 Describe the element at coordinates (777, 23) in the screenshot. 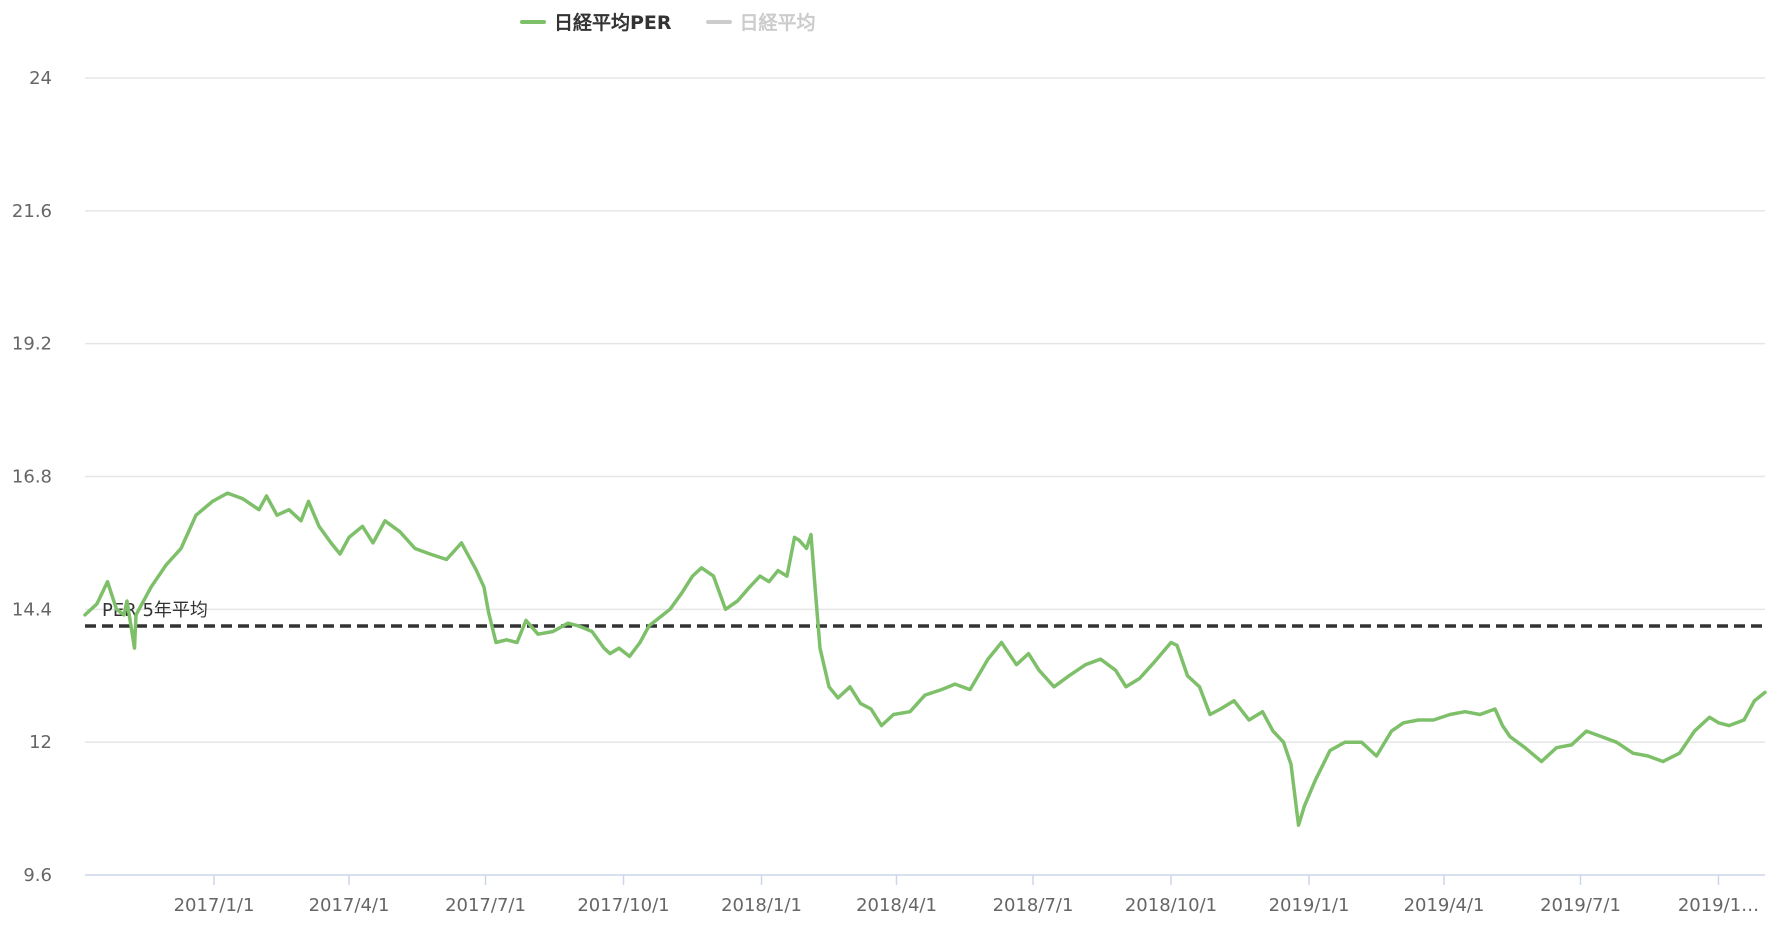

I see `legend-label-nikkei: 日経平均` at that location.